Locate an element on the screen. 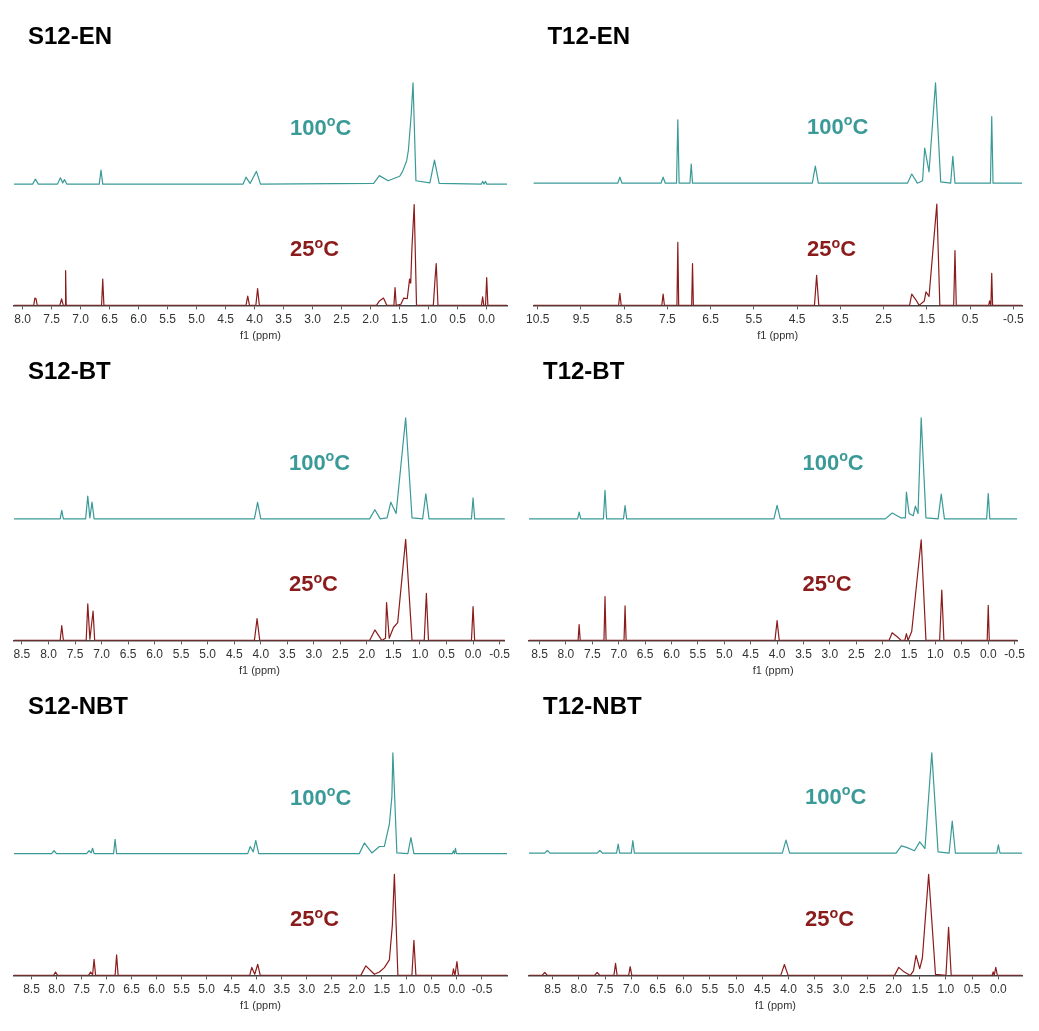  chart-title: T12-NBT is located at coordinates (593, 705).